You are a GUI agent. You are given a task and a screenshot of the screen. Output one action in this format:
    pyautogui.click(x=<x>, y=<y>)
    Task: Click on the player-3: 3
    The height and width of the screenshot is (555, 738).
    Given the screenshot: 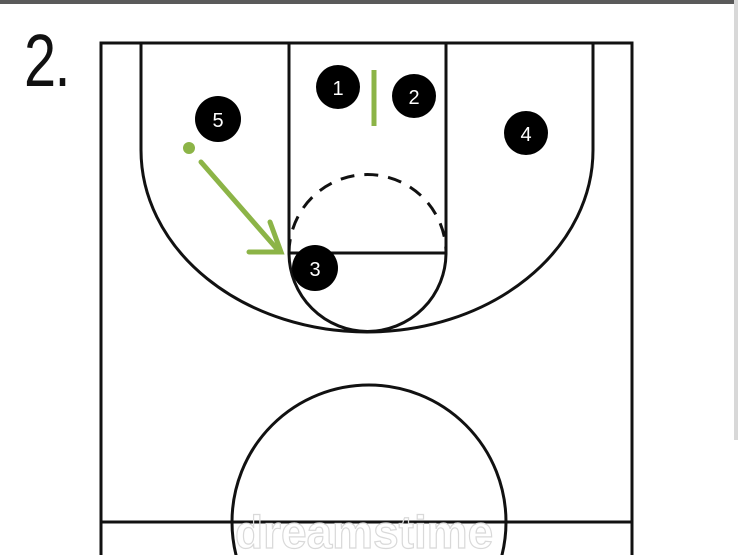 What is the action you would take?
    pyautogui.click(x=315, y=268)
    